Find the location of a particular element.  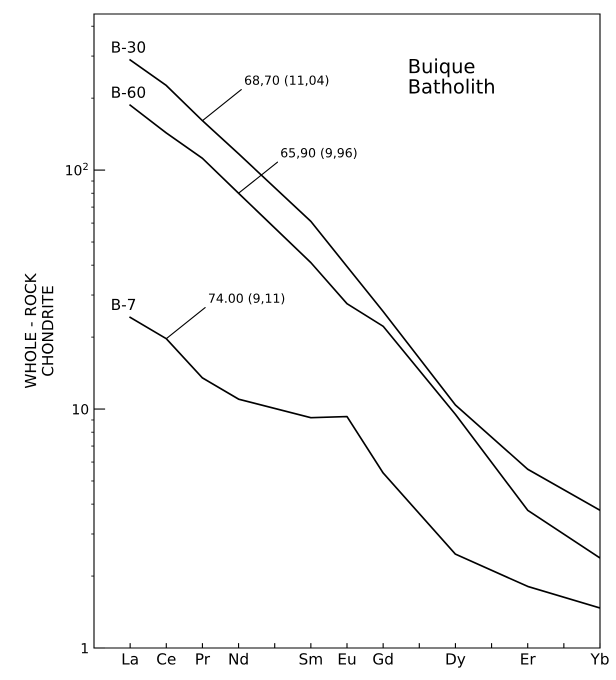

text: Buique Batholith is located at coordinates (452, 76).